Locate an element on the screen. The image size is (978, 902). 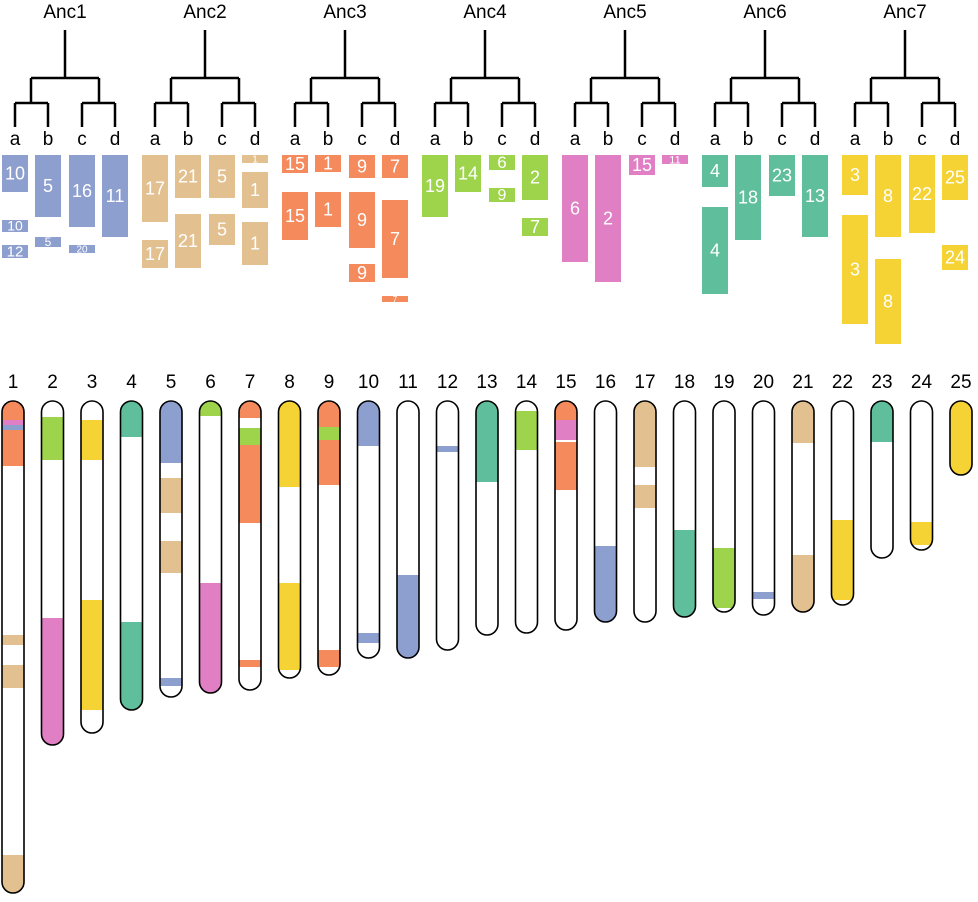
chromosome-label: 12 is located at coordinates (447, 382).